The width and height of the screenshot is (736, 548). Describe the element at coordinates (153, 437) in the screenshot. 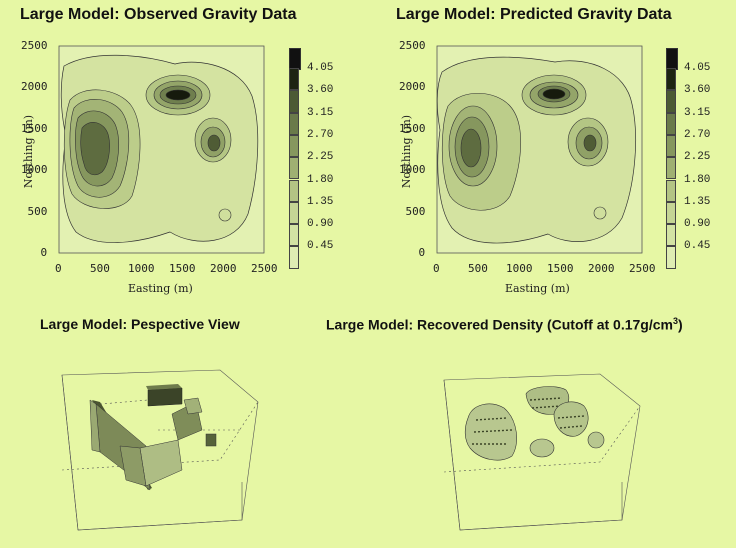

I see `perspective-bodies` at that location.